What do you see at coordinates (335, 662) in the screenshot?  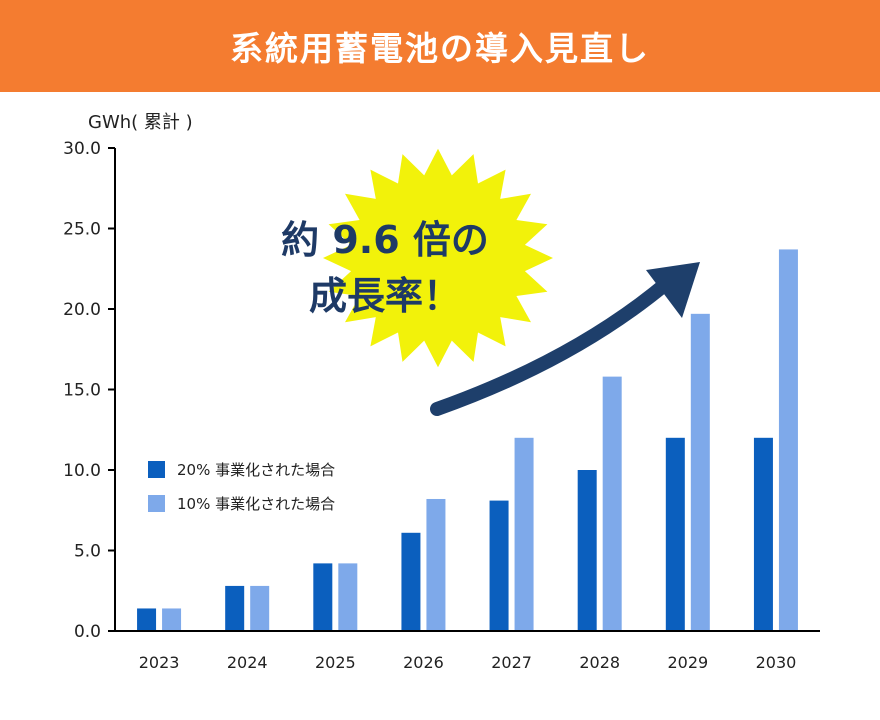 I see `x-tick-label: 2025` at bounding box center [335, 662].